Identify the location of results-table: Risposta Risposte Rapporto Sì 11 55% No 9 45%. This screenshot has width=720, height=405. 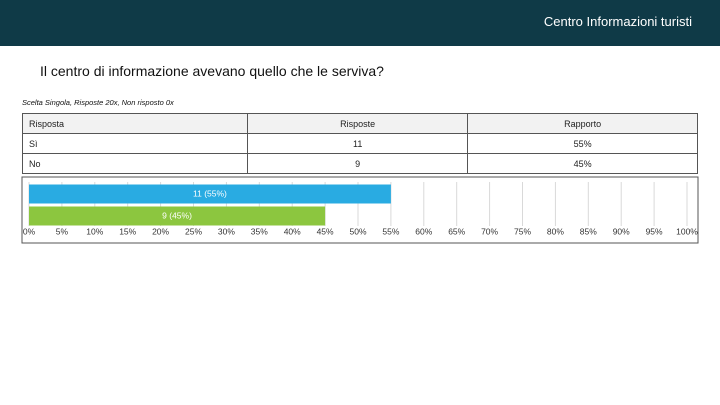
(360, 143).